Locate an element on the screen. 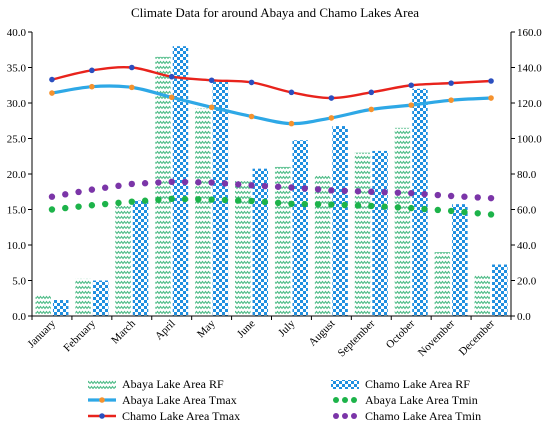  left-tick-label-3: 15.0 is located at coordinates (17, 211).